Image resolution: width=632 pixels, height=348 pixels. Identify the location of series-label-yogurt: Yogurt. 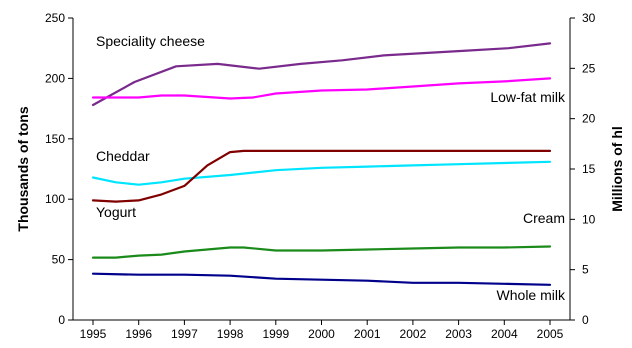
(116, 212).